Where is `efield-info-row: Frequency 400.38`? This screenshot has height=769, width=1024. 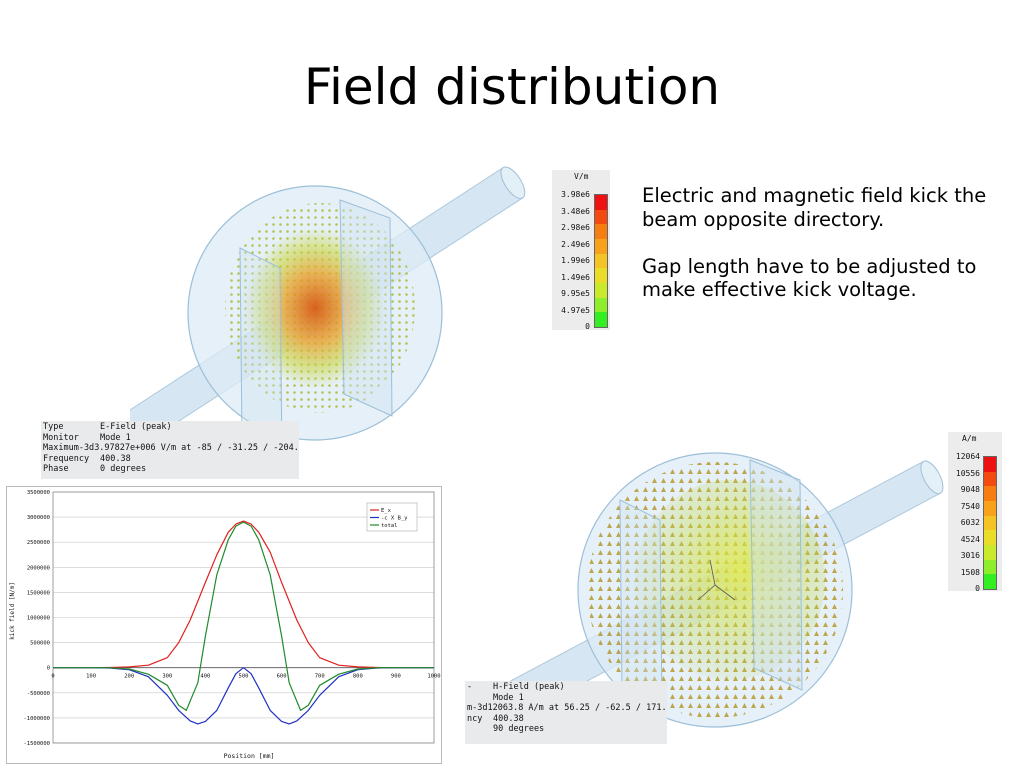 efield-info-row: Frequency 400.38 is located at coordinates (171, 459).